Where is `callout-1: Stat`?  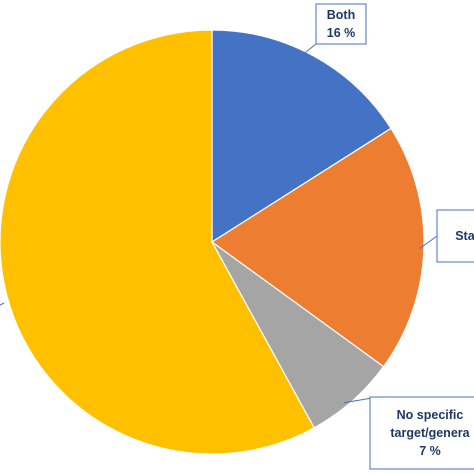 callout-1: Stat is located at coordinates (446, 236).